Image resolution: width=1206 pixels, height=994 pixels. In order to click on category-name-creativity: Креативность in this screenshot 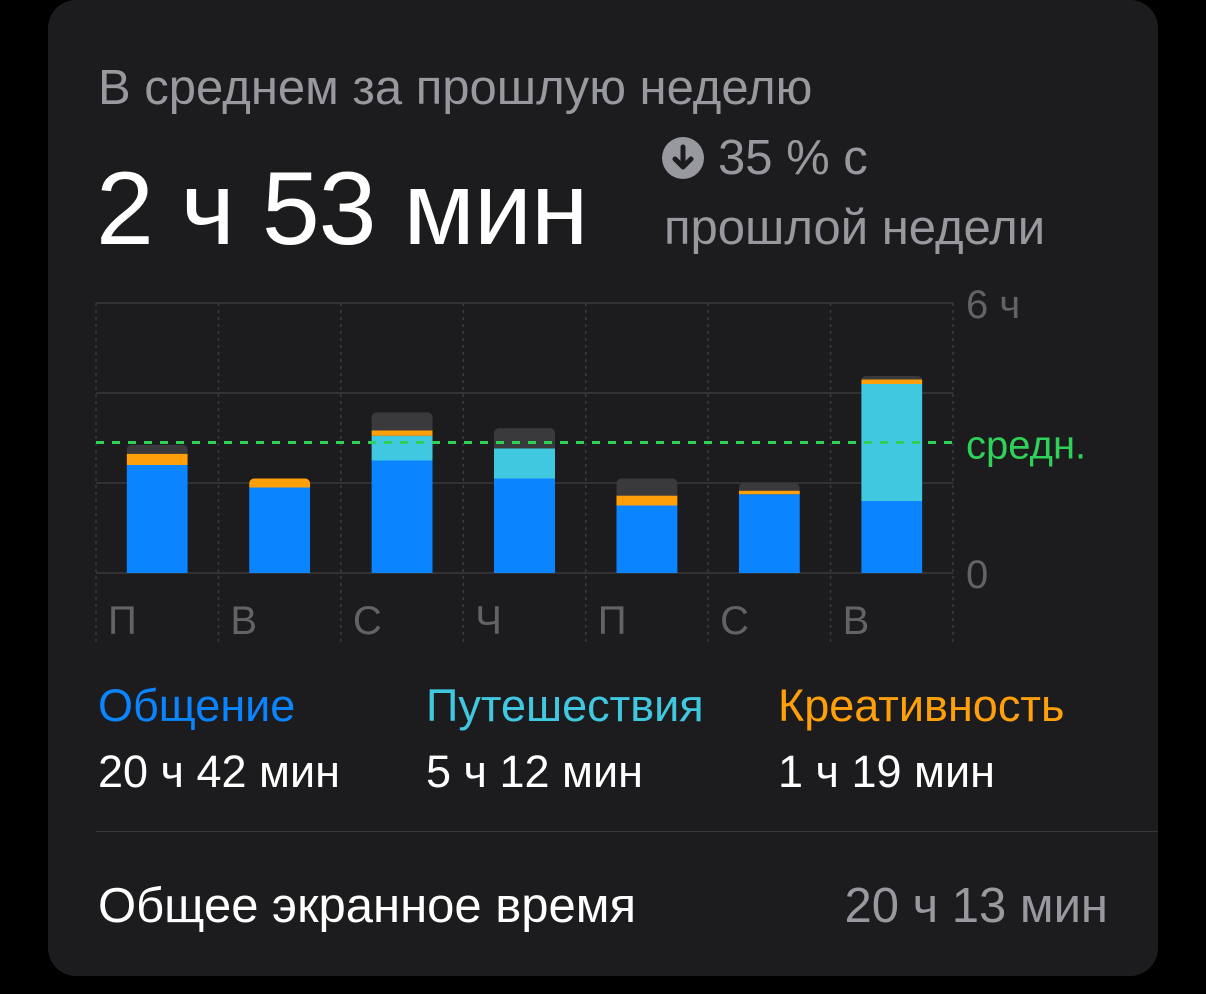, I will do `click(921, 706)`.